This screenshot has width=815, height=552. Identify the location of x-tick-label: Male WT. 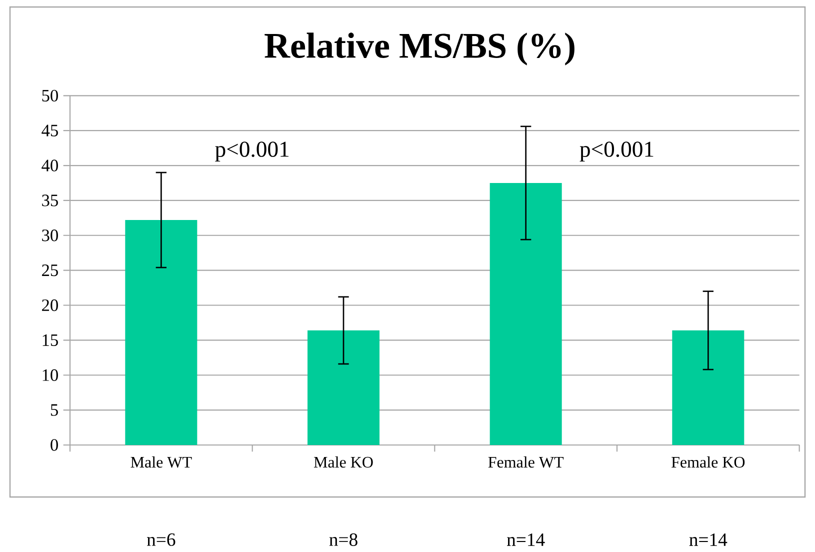
(161, 462).